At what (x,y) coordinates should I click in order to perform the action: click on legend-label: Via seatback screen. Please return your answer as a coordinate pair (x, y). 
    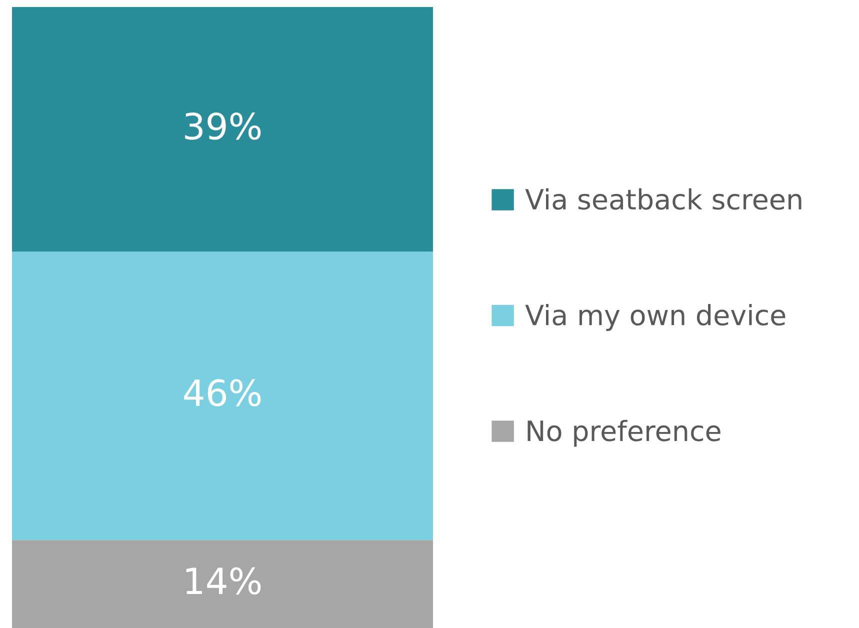
    Looking at the image, I should click on (663, 199).